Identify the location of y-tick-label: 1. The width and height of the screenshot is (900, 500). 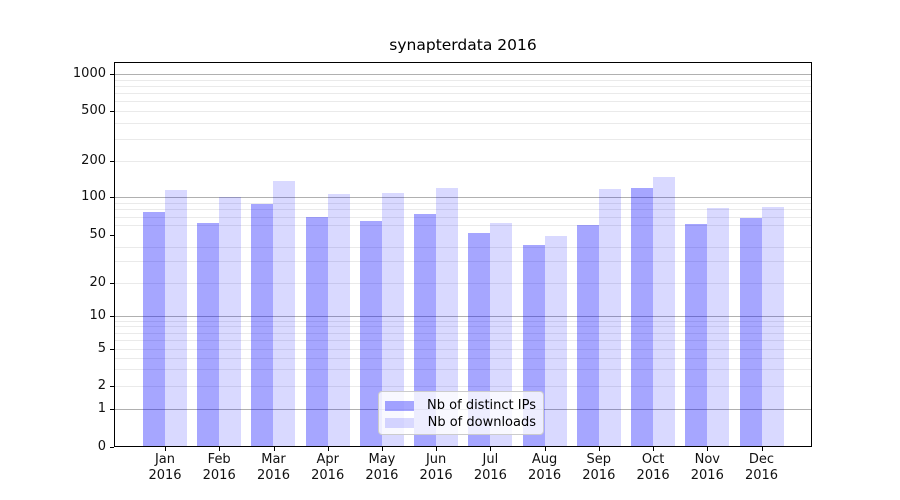
(101, 408).